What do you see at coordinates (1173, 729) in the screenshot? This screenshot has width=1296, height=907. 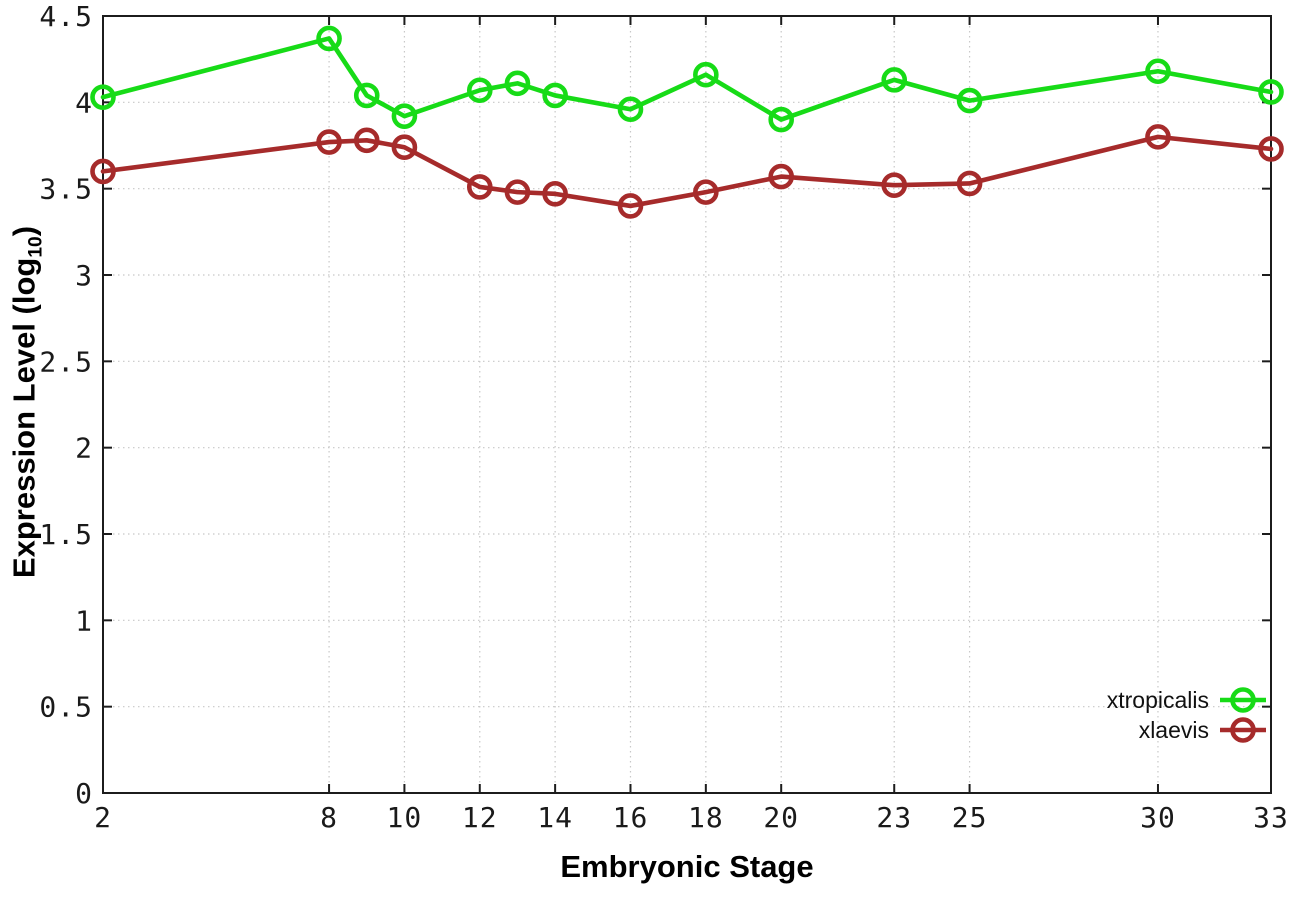 I see `legend-label-xlaevis: xlaevis` at bounding box center [1173, 729].